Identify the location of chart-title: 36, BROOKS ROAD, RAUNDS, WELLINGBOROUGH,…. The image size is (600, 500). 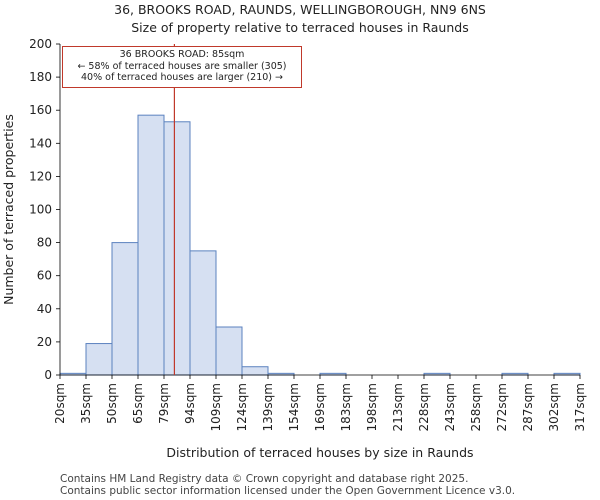
(300, 9).